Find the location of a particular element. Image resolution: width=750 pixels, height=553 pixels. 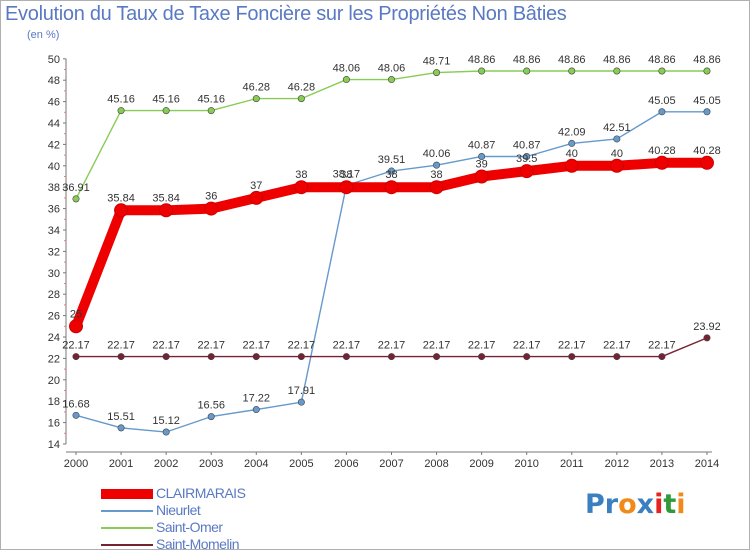

x-tick-label: 2010 is located at coordinates (526, 464).